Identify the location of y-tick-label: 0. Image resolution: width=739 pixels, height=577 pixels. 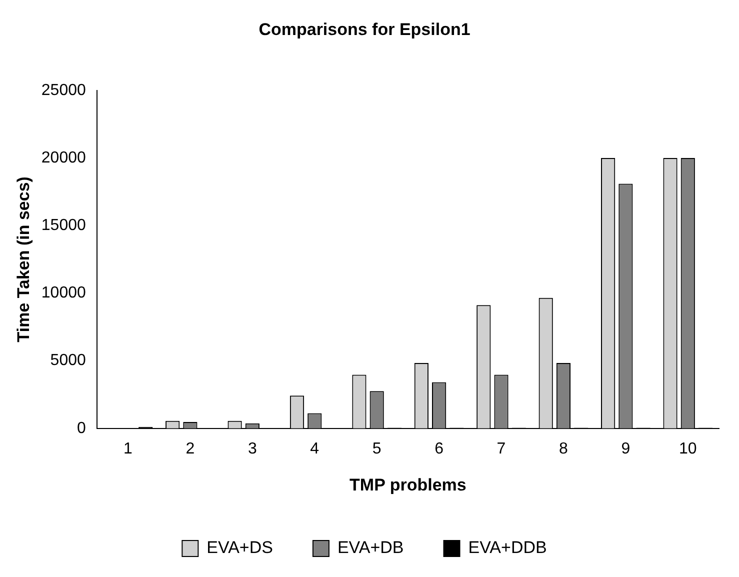
(81, 428).